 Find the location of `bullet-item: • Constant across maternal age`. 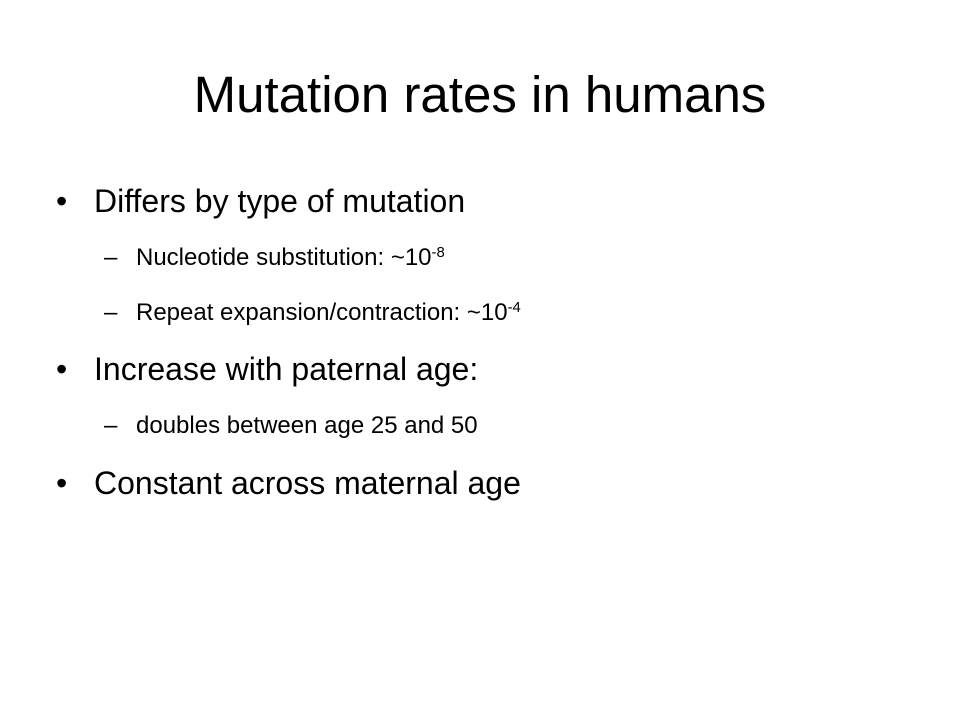

bullet-item: • Constant across maternal age is located at coordinates (288, 483).